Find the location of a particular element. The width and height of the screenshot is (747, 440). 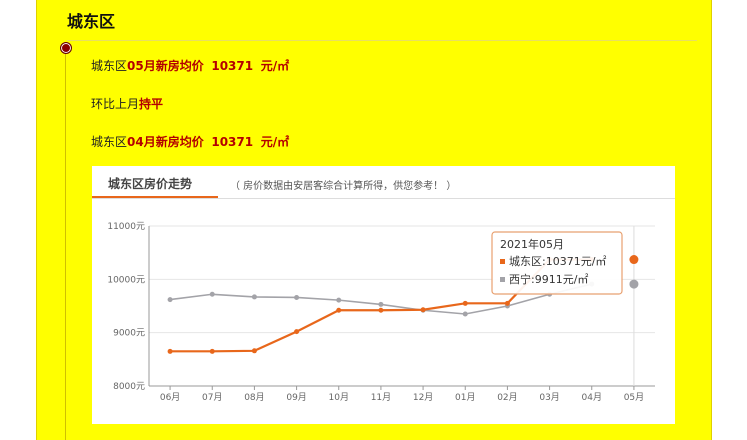

y-tick-label: 8000元 is located at coordinates (129, 387).